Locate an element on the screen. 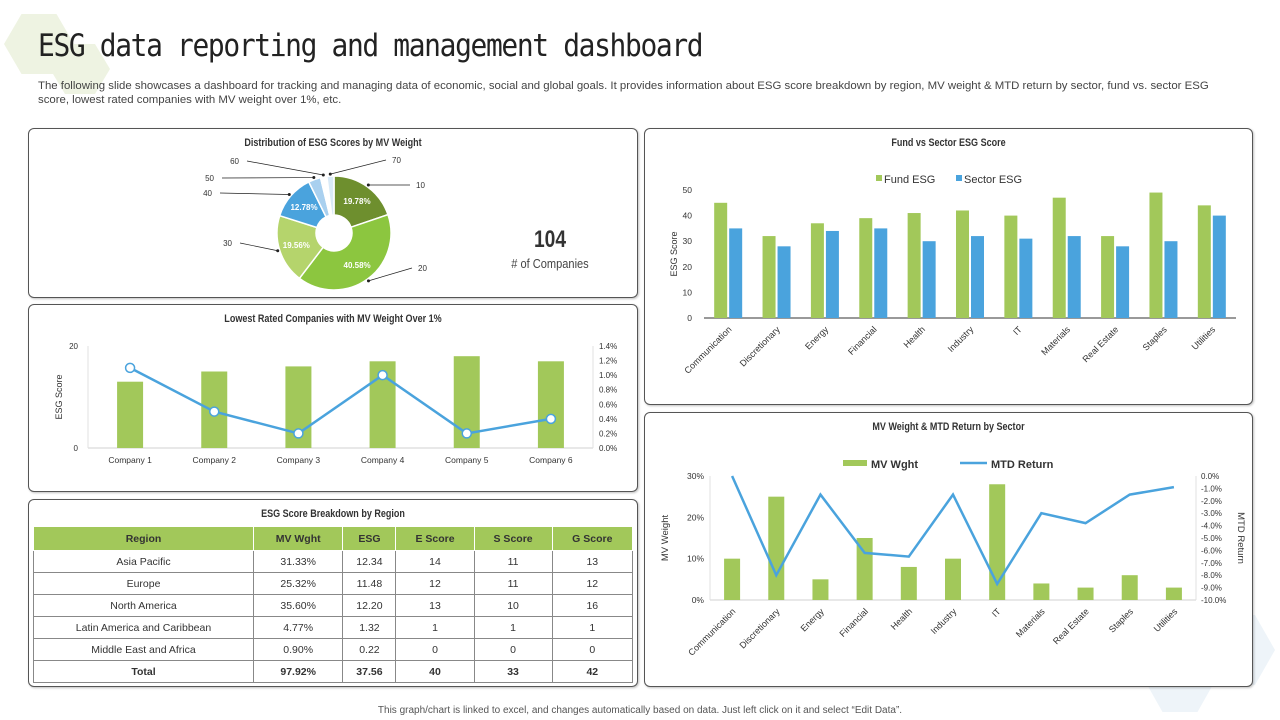 The height and width of the screenshot is (720, 1280). table-cell: 37.56 is located at coordinates (369, 671).